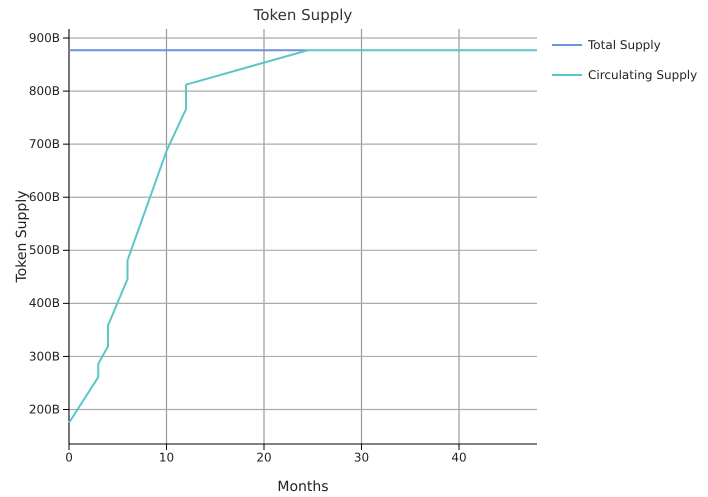 This screenshot has height=497, width=708. Describe the element at coordinates (624, 45) in the screenshot. I see `legend-label: Total Supply` at that location.